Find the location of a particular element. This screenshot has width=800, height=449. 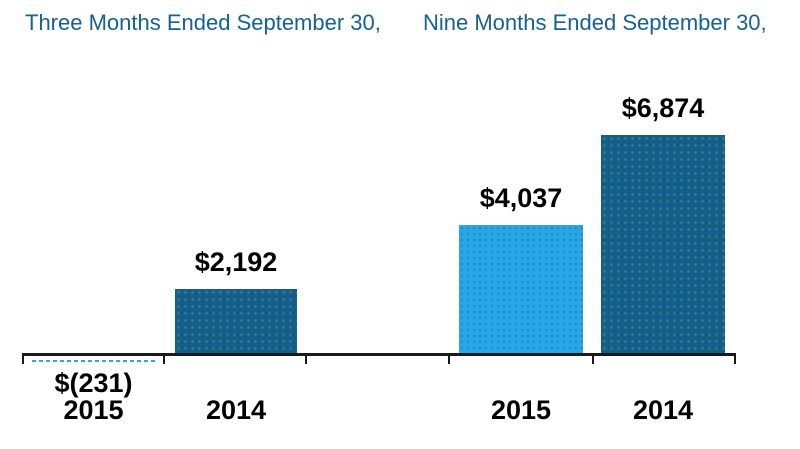

bar-value-label: $6,874 is located at coordinates (663, 108).